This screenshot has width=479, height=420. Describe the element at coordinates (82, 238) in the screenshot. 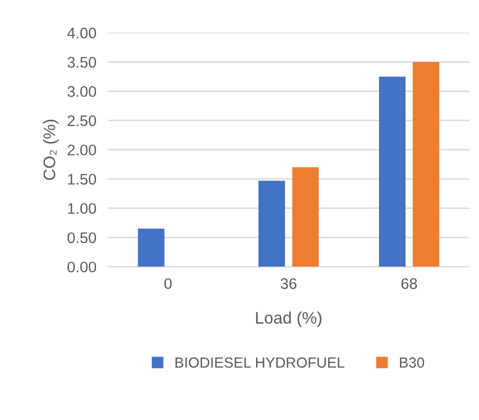

I see `y-tick-label: 0.50` at that location.